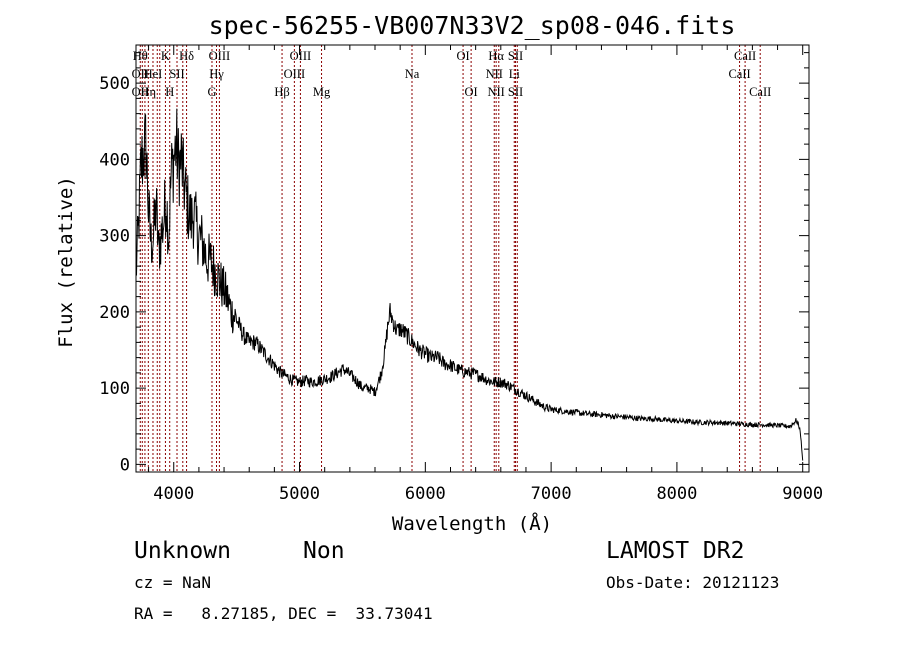 Image resolution: width=900 pixels, height=649 pixels. I want to click on obs-date: Obs-Date: 20121123, so click(693, 582).